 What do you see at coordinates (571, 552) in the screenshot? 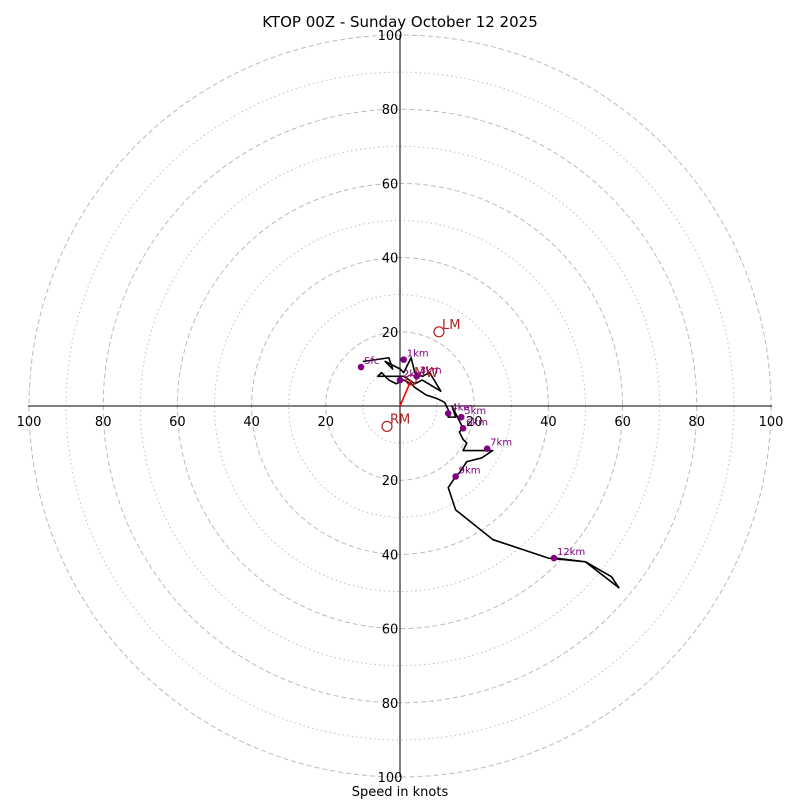
I see `height-label-12km: 12km` at bounding box center [571, 552].